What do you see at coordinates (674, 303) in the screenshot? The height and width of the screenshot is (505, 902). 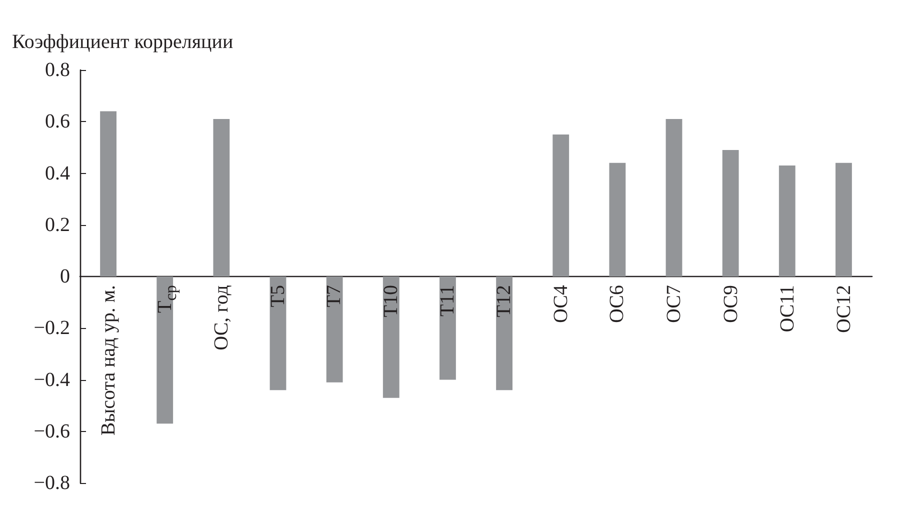 I see `x-tick-label: ОС7` at bounding box center [674, 303].